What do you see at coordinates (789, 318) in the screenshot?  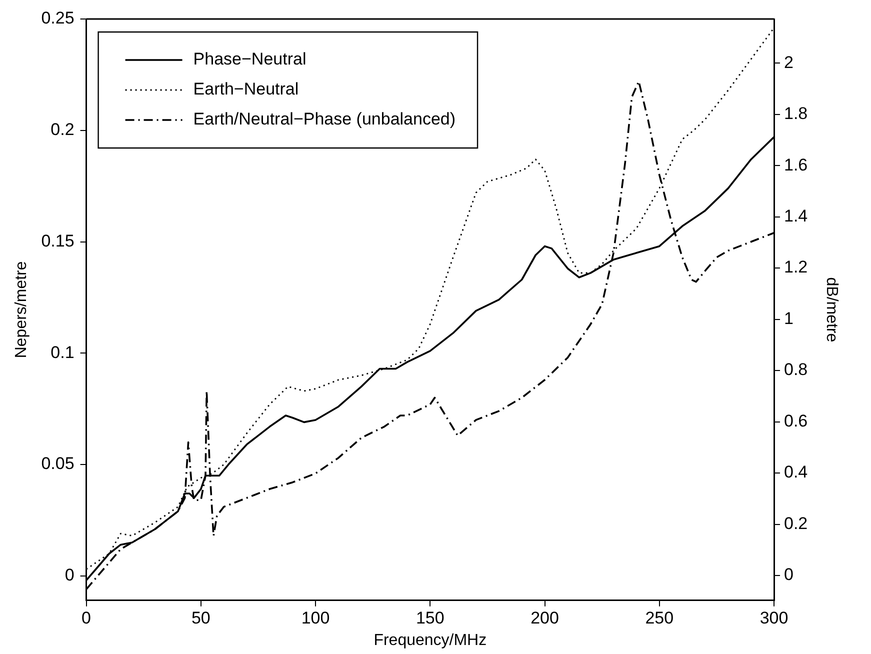 I see `y2-tick-label: 1` at bounding box center [789, 318].